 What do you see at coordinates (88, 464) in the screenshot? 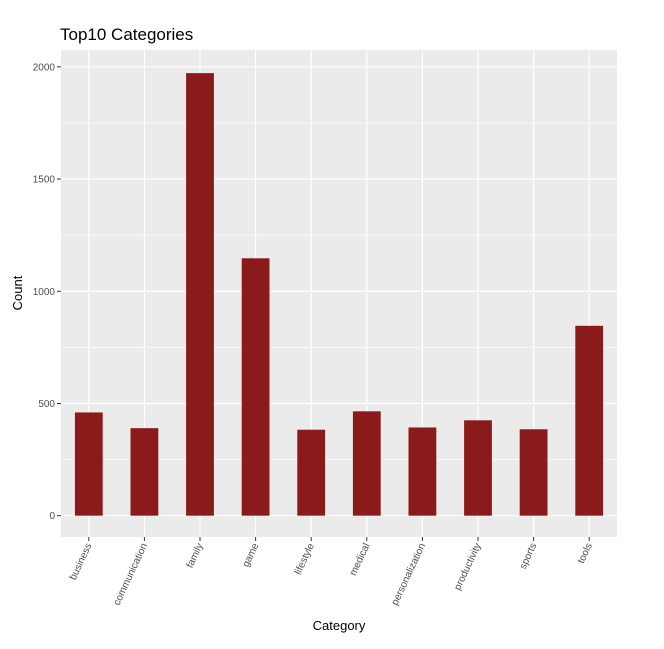
I see `bar-business` at bounding box center [88, 464].